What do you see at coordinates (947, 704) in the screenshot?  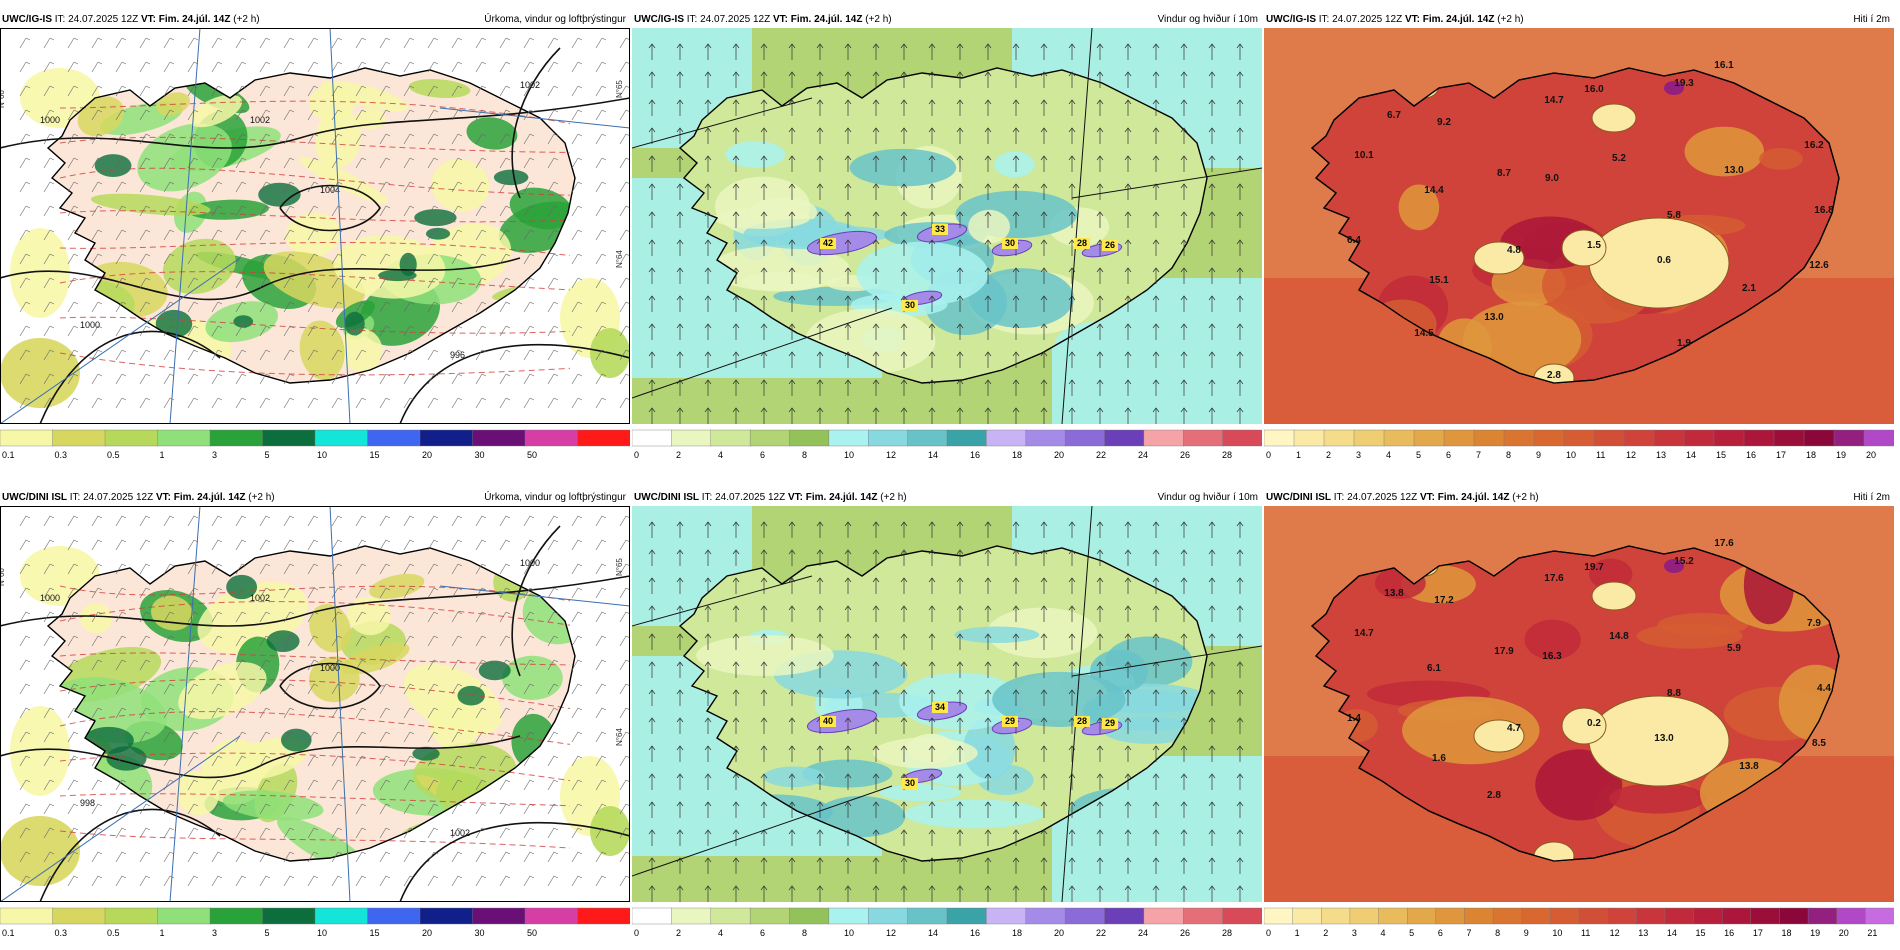 I see `map-svg: 40 34 29 28 29 30` at bounding box center [947, 704].